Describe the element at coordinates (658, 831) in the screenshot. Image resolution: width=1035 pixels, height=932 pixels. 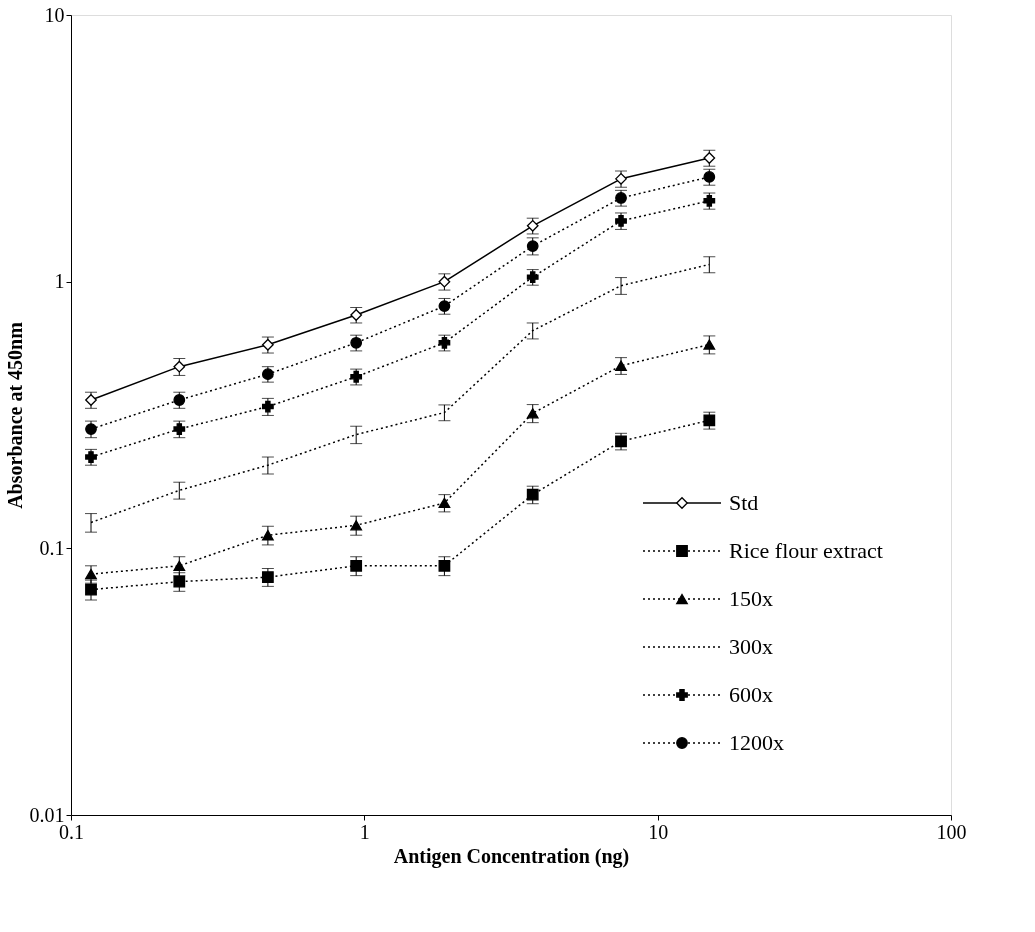
I see `x-tick-label: 10` at that location.